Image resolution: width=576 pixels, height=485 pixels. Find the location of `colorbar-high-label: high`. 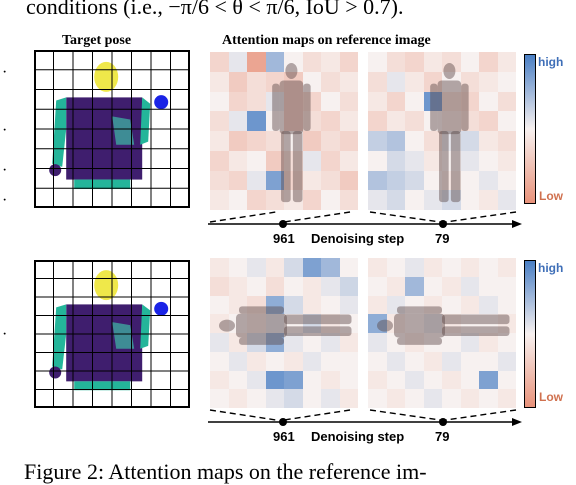

colorbar-high-label: high is located at coordinates (551, 62).